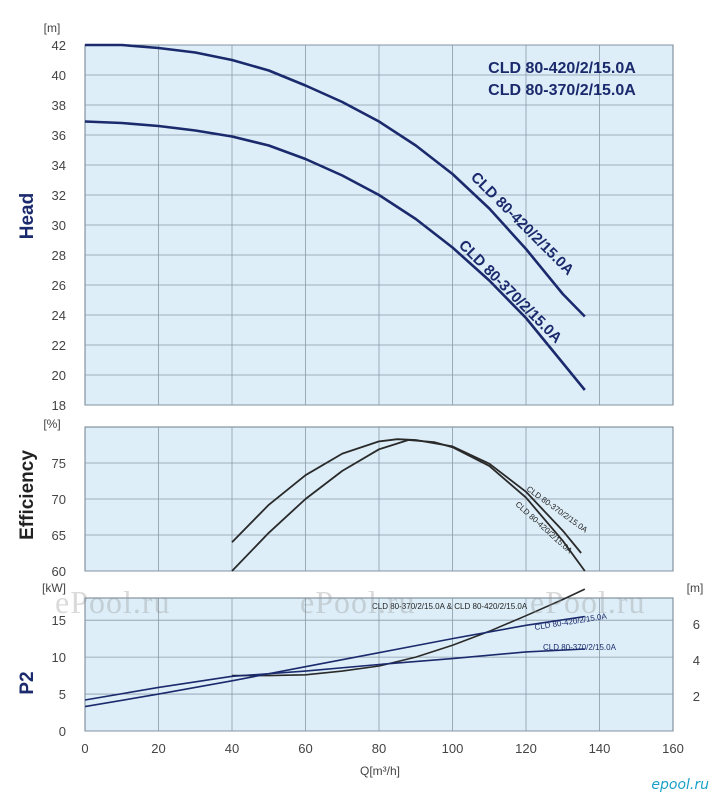 Image resolution: width=717 pixels, height=797 pixels. Describe the element at coordinates (450, 606) in the screenshot. I see `series-label: CLD 80-370/2/15.0A & CLD 80-420/2/15.0A` at that location.